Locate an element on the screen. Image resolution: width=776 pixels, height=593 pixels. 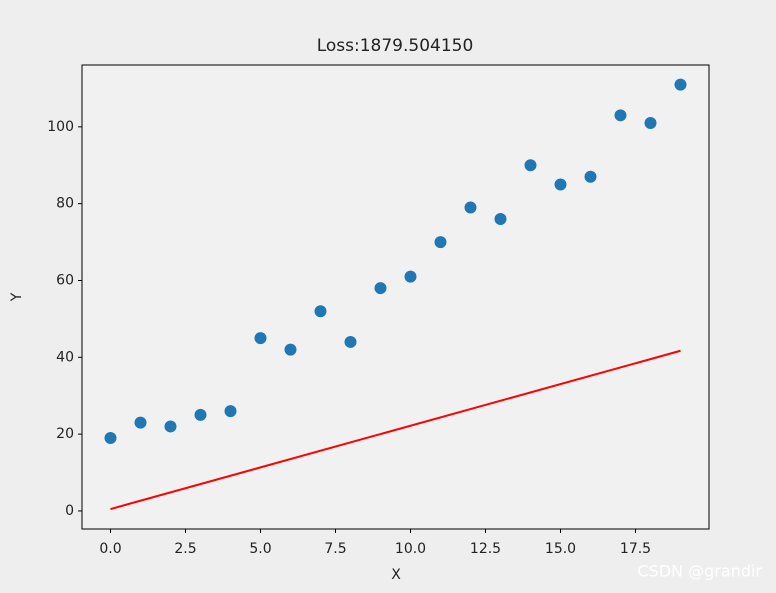
y-tick-label: 40 is located at coordinates (65, 357).